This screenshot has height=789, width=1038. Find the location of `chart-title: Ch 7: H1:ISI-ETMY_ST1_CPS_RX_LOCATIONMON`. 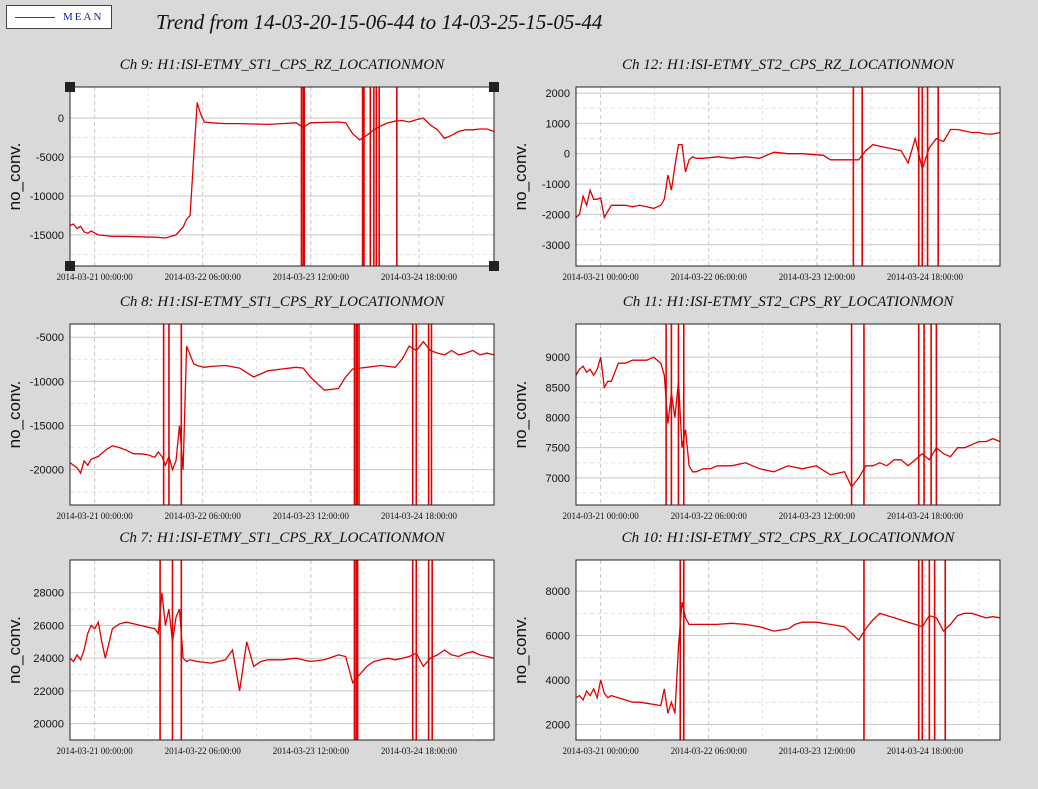

chart-title: Ch 7: H1:ISI-ETMY_ST1_CPS_RX_LOCATIONMON is located at coordinates (282, 538).